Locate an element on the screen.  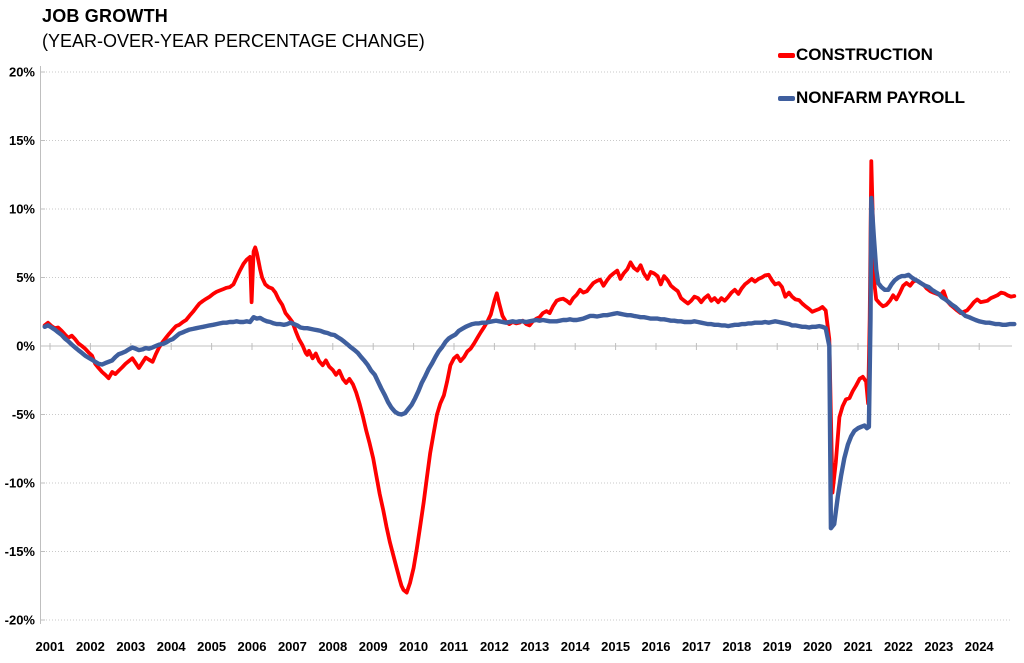
x-axis-label: 2004 is located at coordinates (172, 646).